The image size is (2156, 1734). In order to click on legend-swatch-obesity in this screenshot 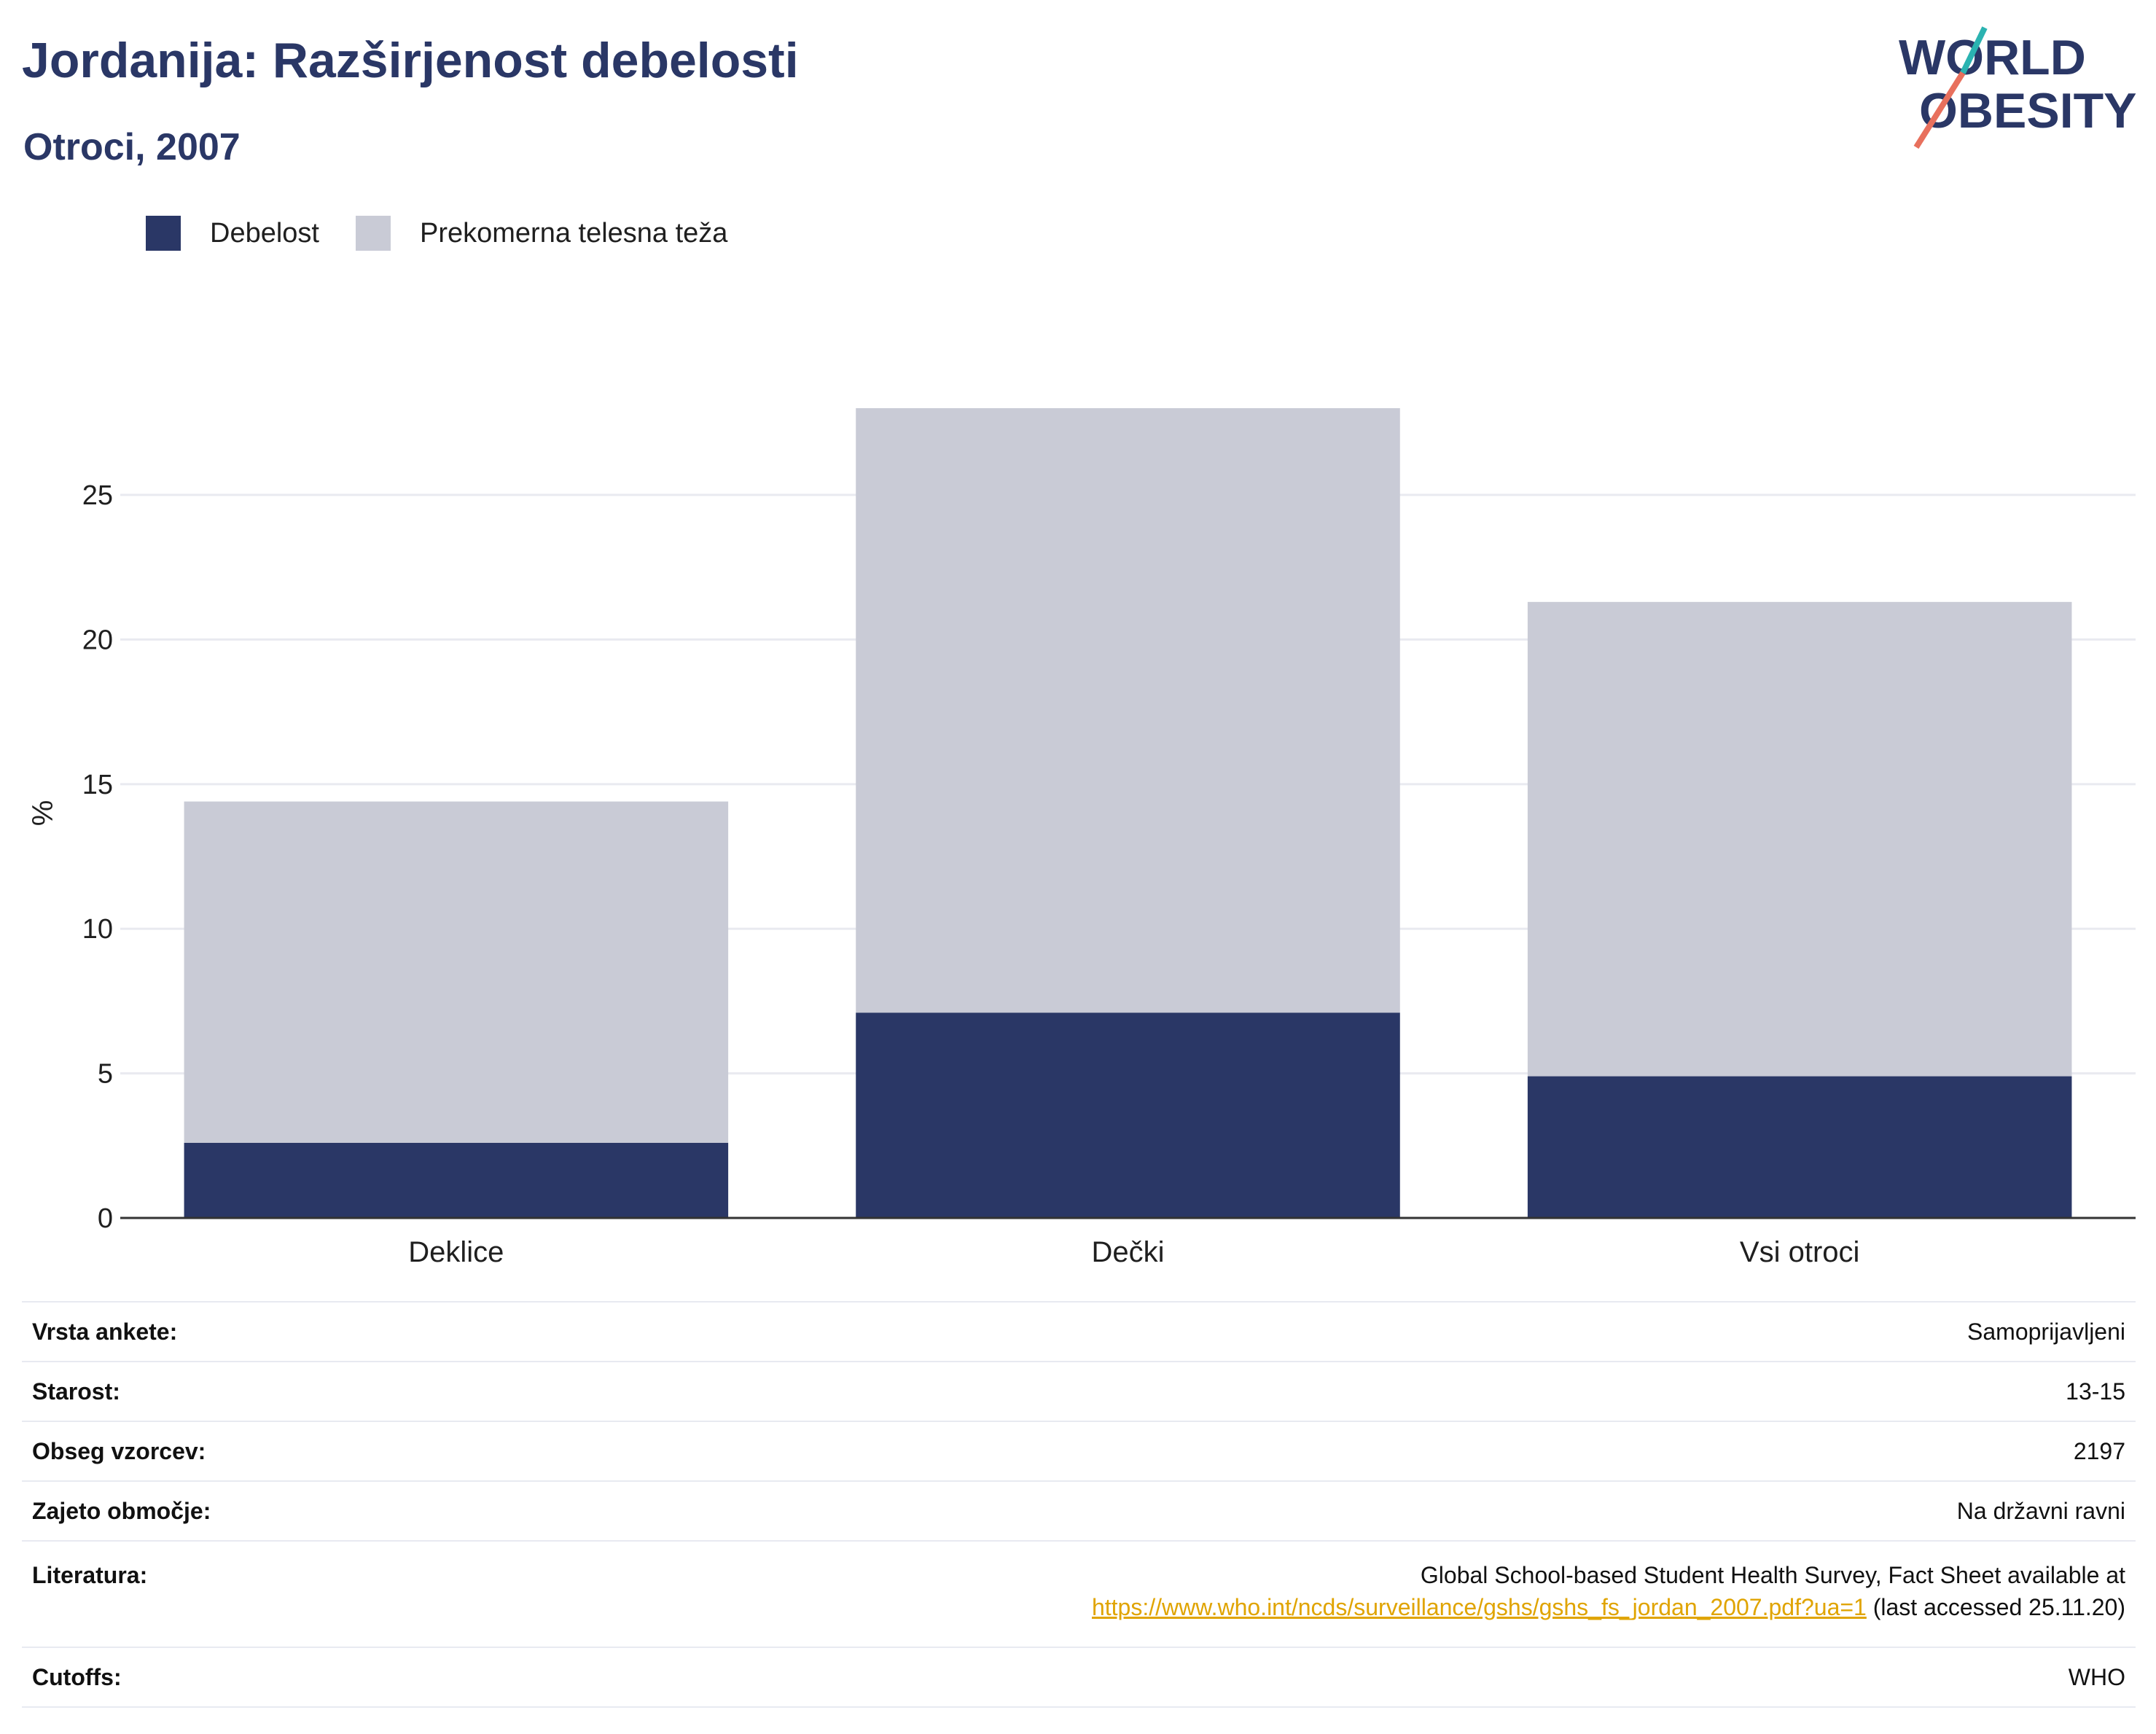, I will do `click(163, 234)`.